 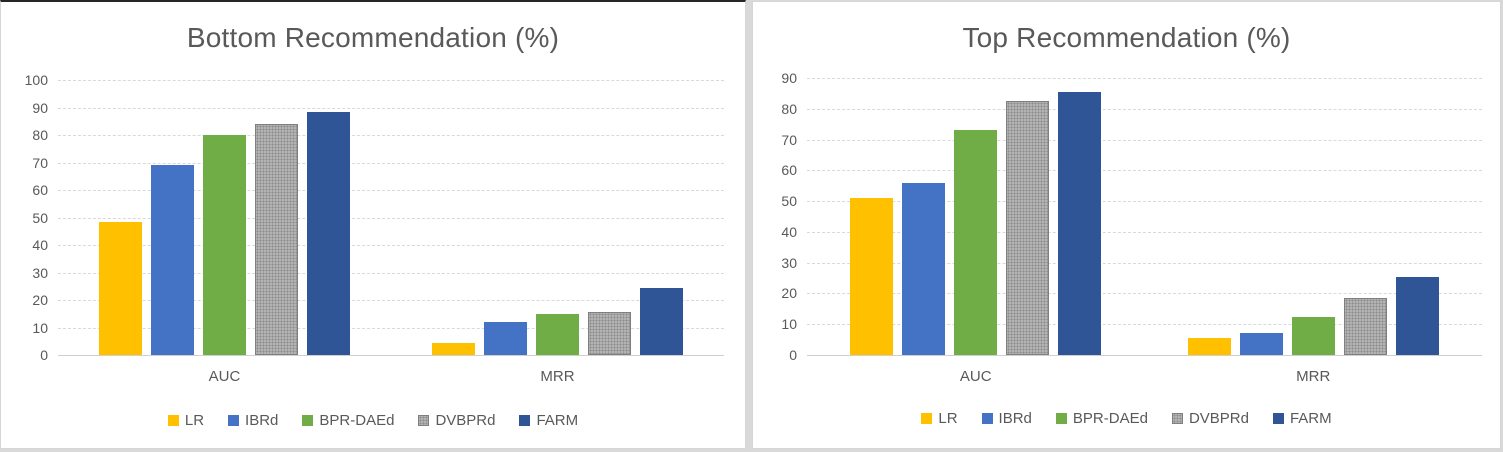 I want to click on x-axis-line, so click(x=1144, y=355).